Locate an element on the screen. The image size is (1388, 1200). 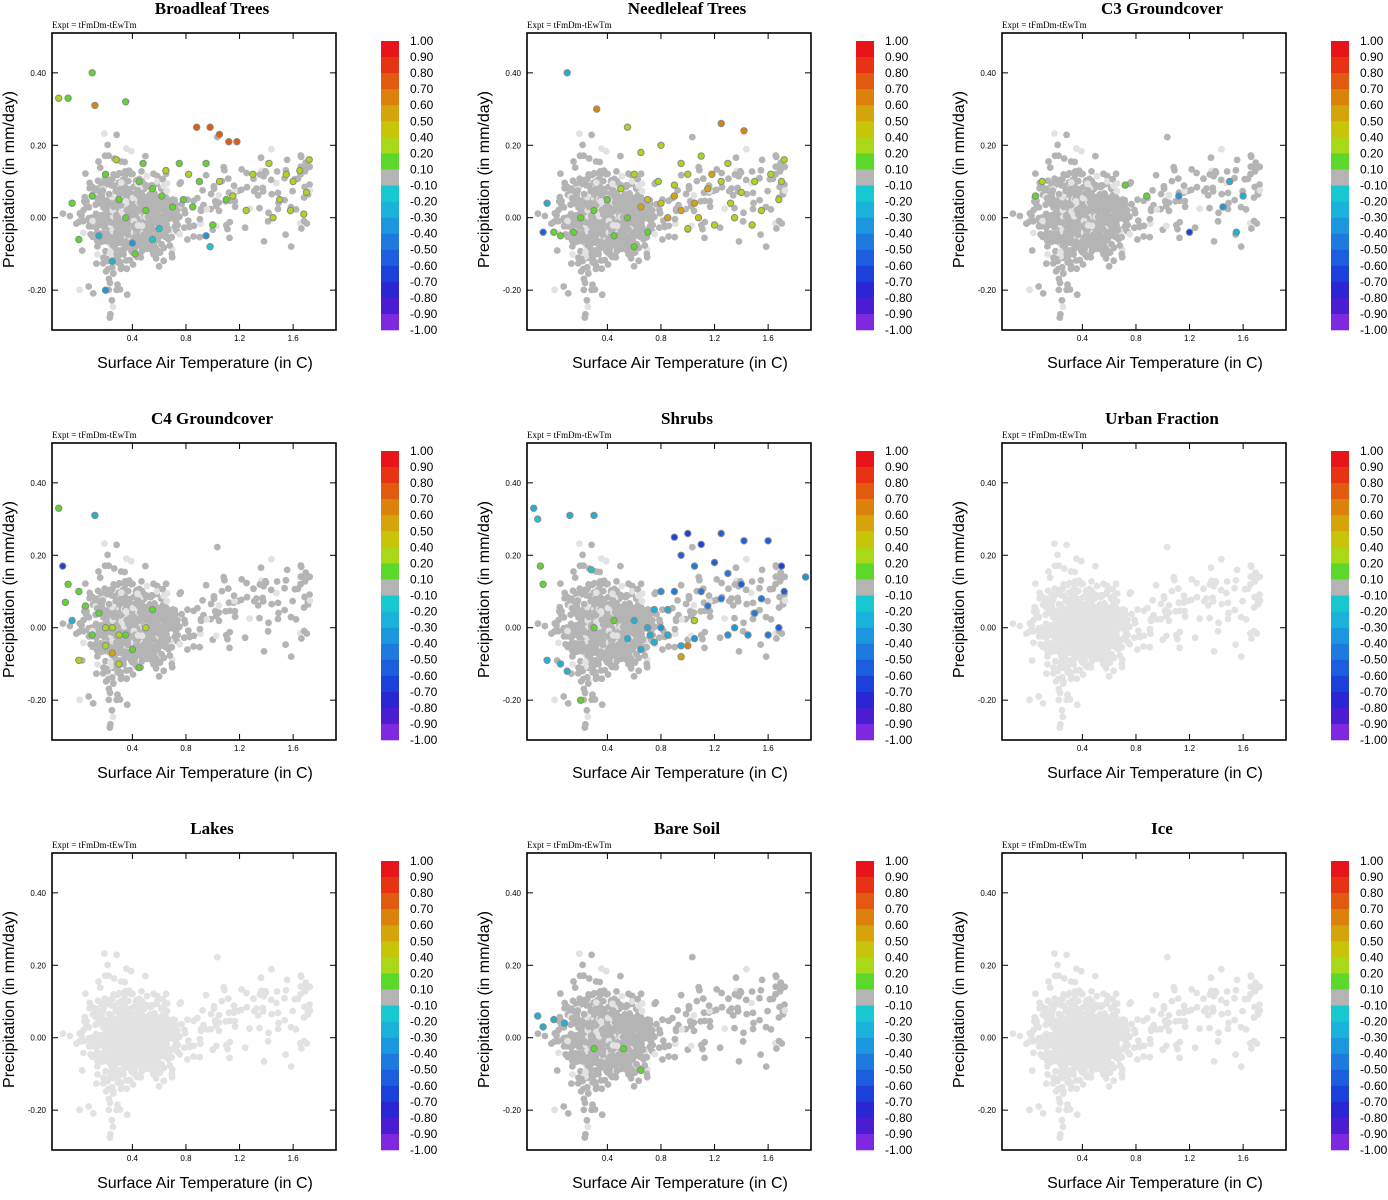
x-axis-label: Surface Air Temperature (in C) is located at coordinates (205, 773).